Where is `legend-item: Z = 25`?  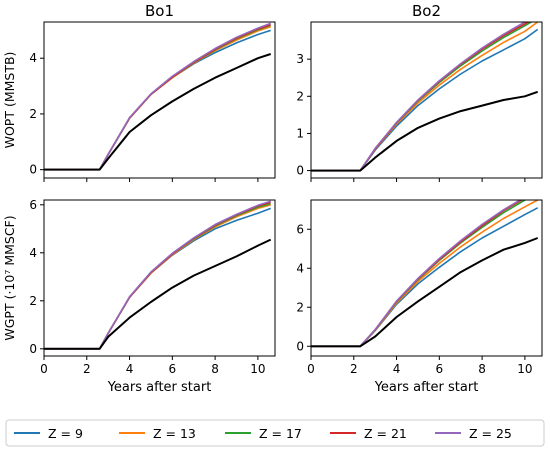 legend-item: Z = 25 is located at coordinates (473, 433).